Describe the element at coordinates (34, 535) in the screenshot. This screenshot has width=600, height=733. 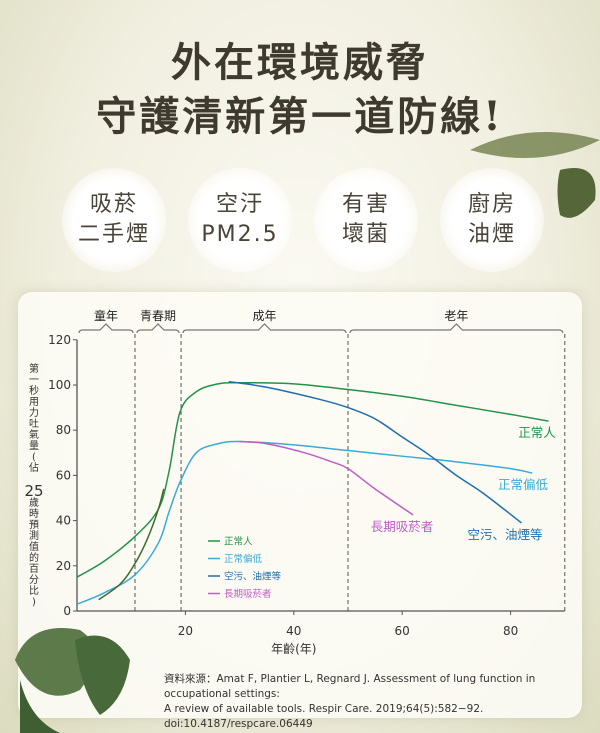
I see `y-axis-label-char: 測` at that location.